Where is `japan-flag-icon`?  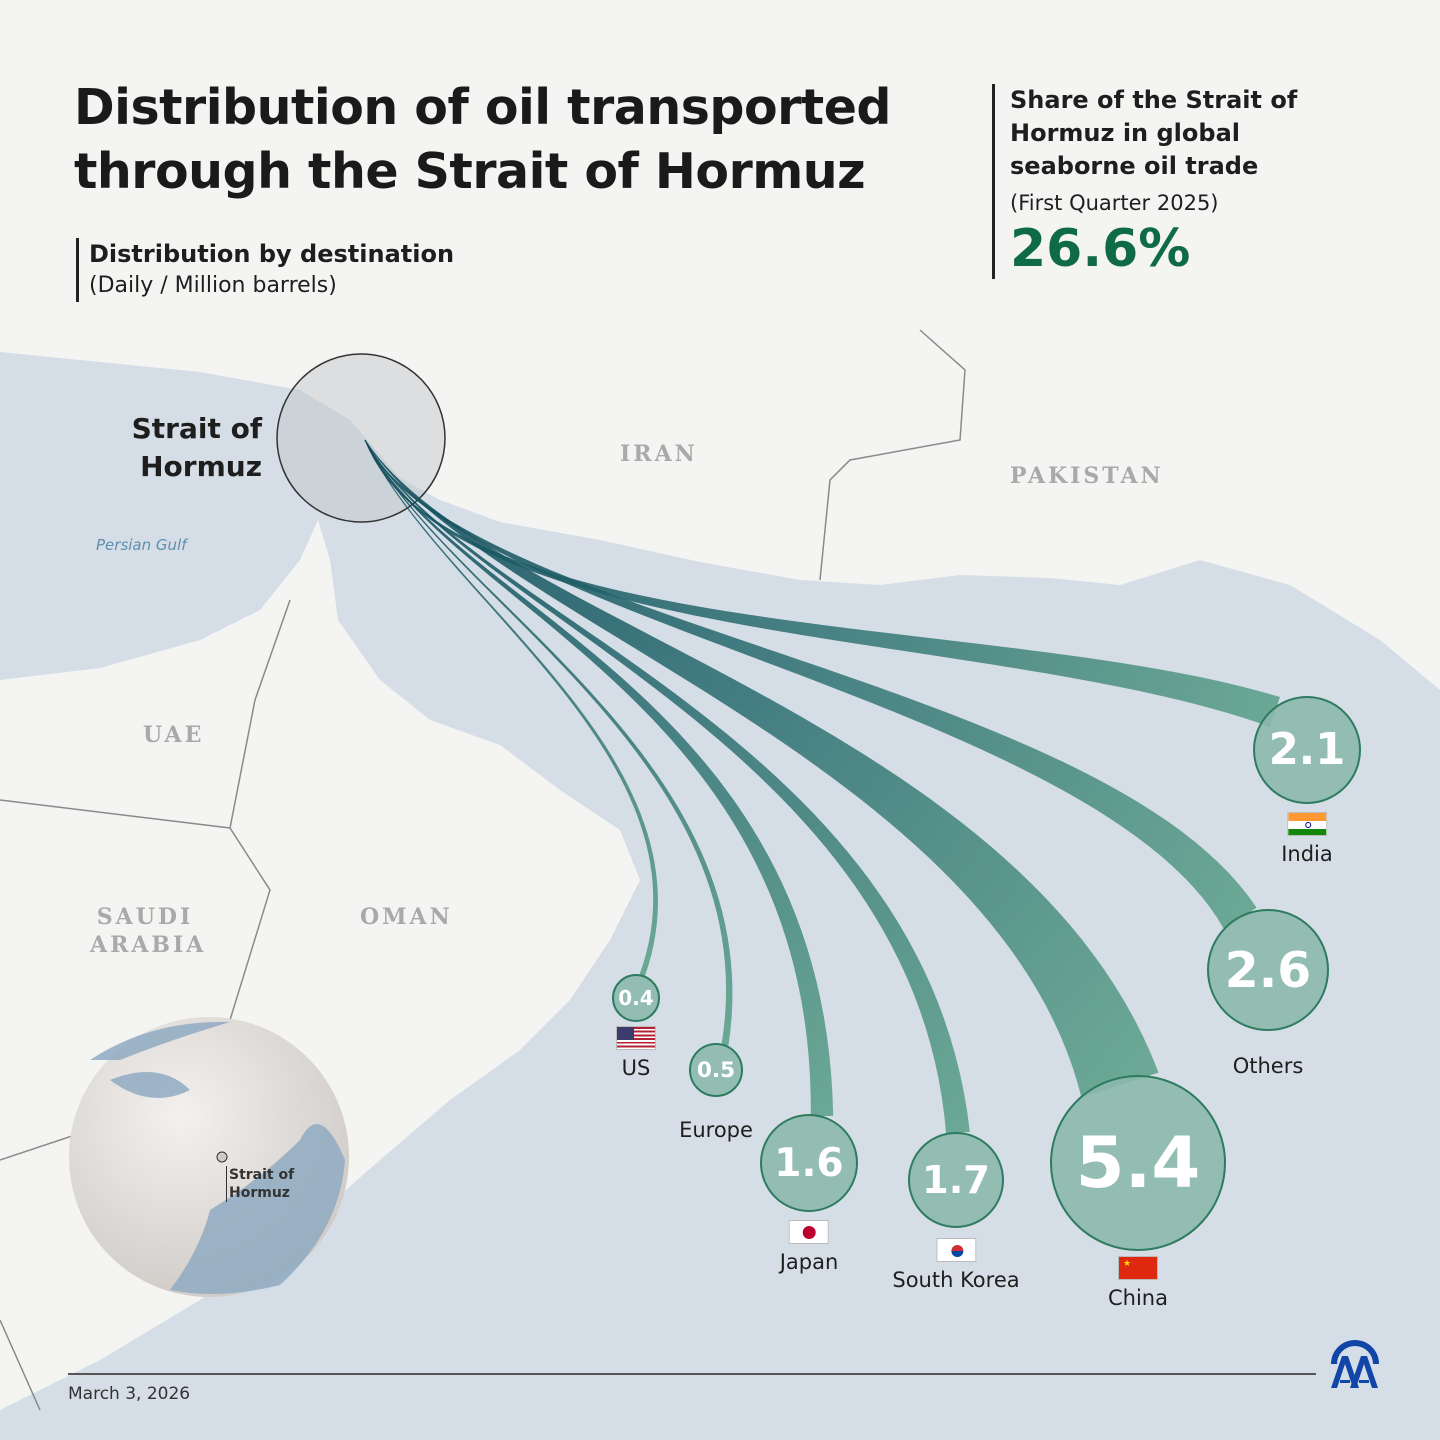 japan-flag-icon is located at coordinates (808, 1232).